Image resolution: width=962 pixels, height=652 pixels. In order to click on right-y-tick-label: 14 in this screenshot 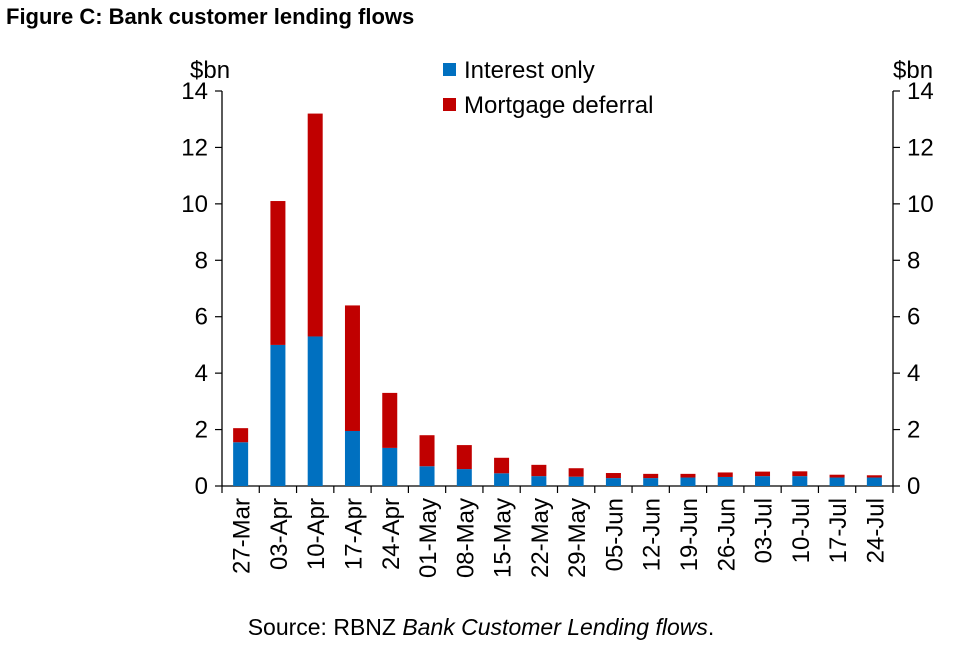, I will do `click(920, 91)`.